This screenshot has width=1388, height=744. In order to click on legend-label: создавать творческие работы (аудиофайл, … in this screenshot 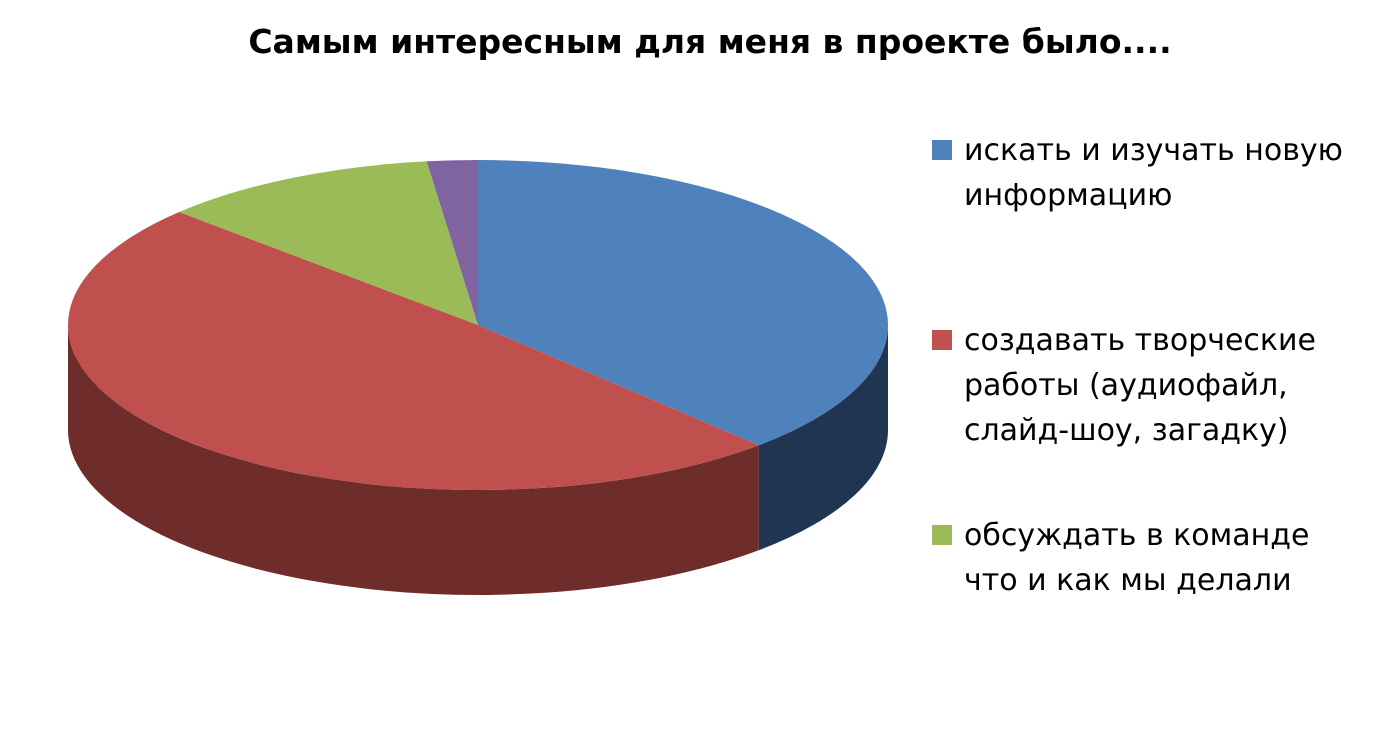, I will do `click(1140, 385)`.